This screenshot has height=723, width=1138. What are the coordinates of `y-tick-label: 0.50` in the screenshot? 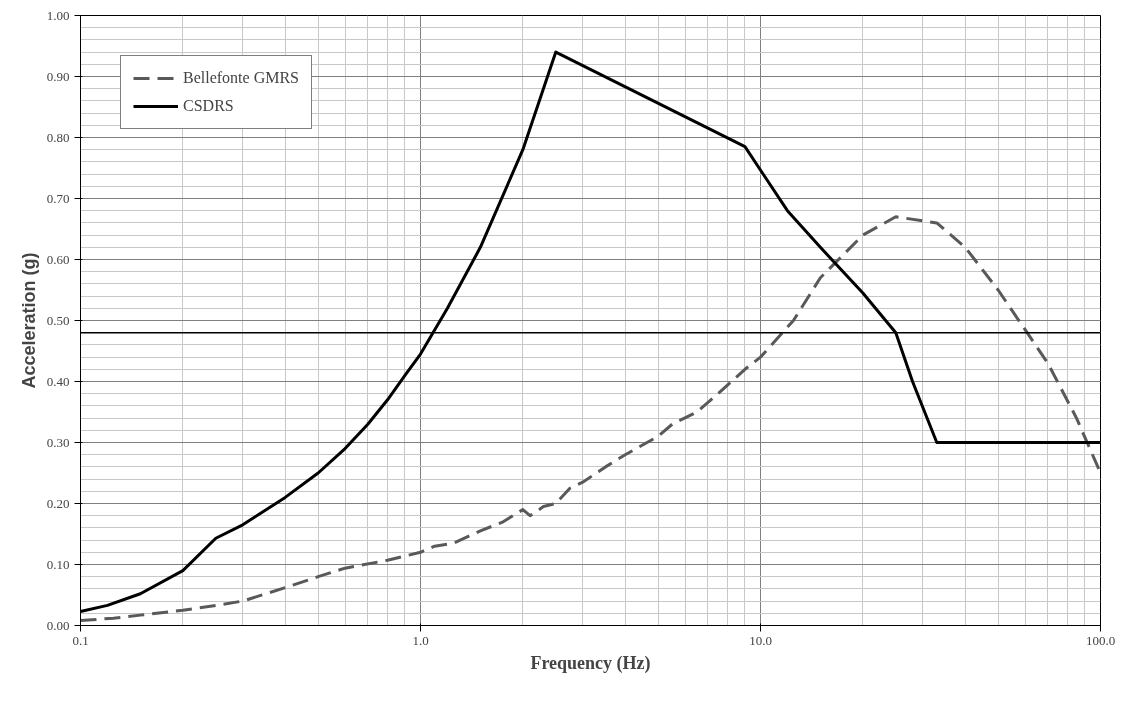 It's located at (58, 320).